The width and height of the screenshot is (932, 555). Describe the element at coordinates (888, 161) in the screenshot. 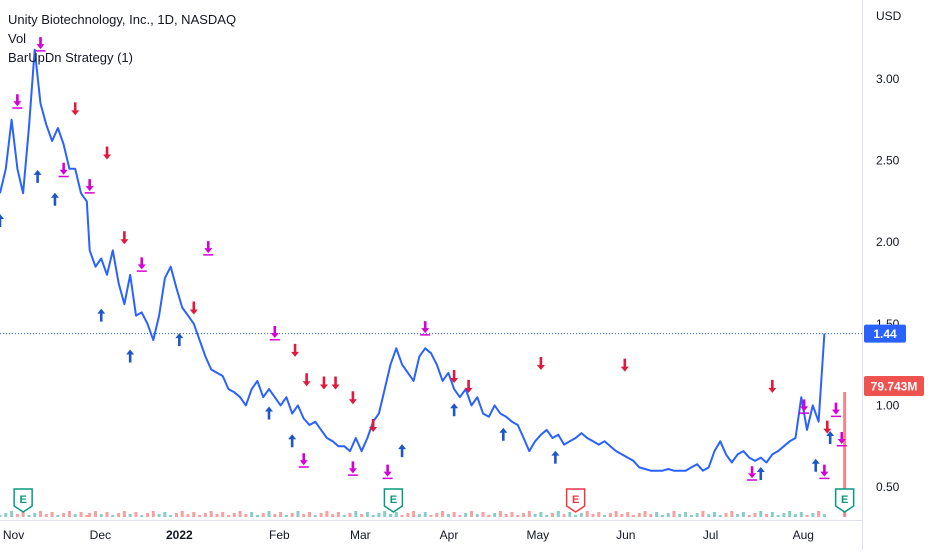

I see `y-tick-label: 2.50` at that location.